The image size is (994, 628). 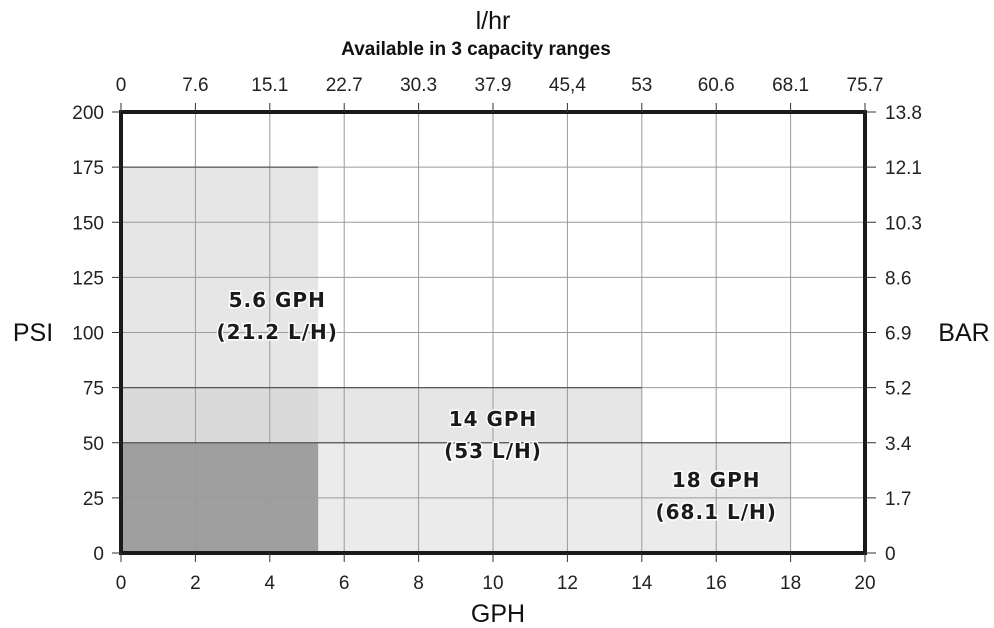 I want to click on y-tick-label: 75, so click(x=93, y=389).